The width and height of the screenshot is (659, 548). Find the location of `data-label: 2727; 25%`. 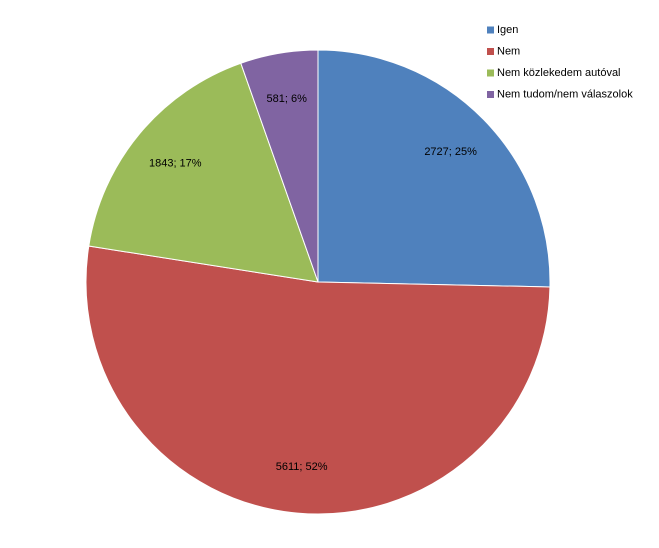

data-label: 2727; 25% is located at coordinates (450, 152).